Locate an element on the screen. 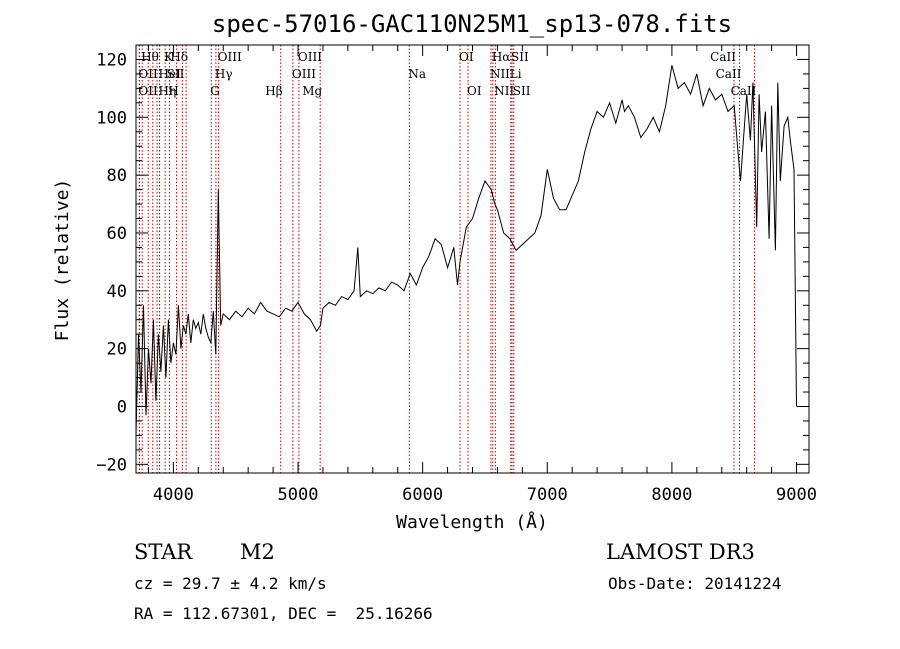  x-tick-label: 8000 is located at coordinates (671, 495).